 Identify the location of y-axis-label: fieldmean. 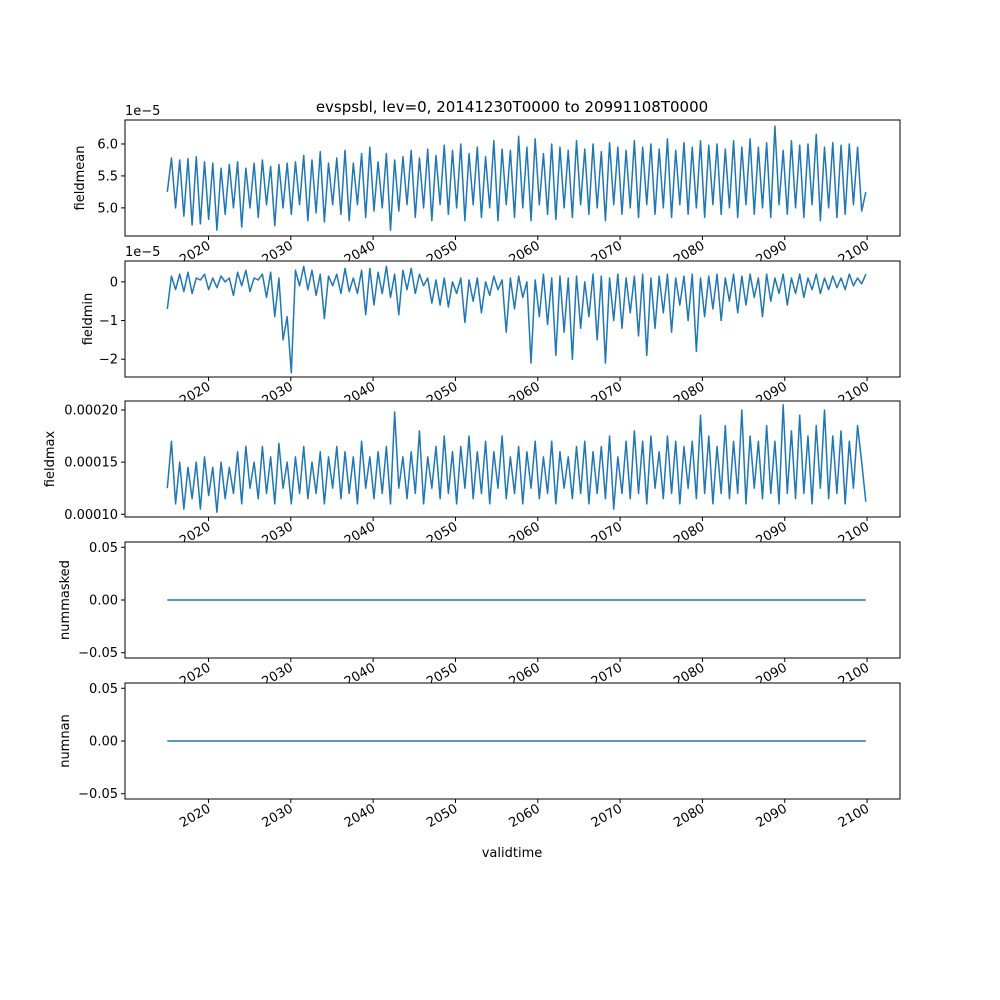
(80, 178).